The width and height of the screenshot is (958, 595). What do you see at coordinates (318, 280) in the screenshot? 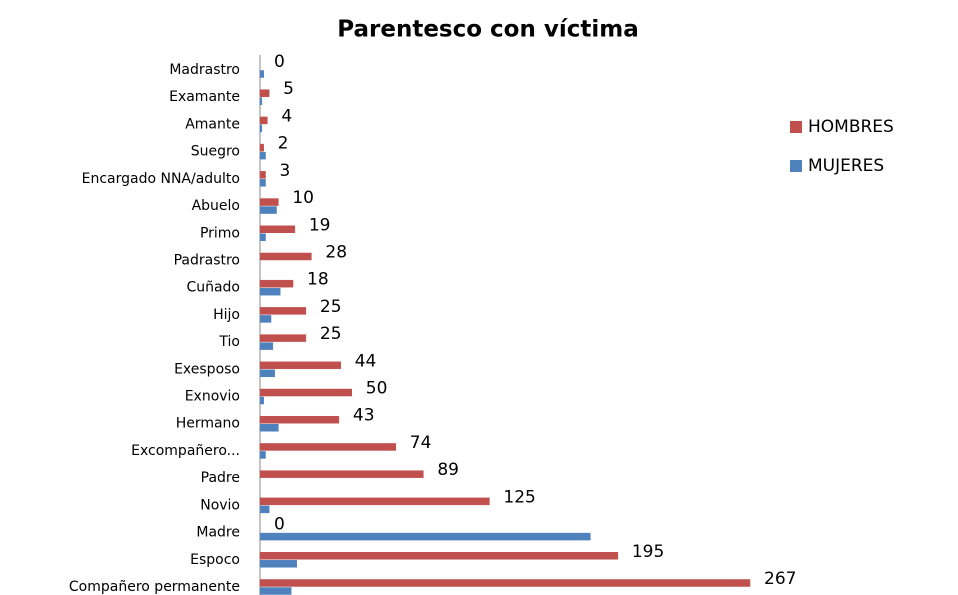
I see `value-label: 18` at bounding box center [318, 280].